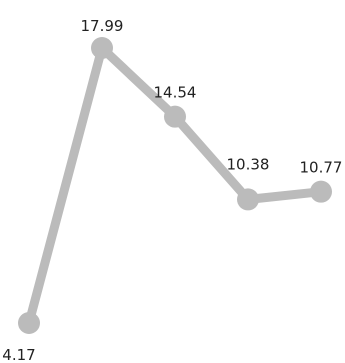  Describe the element at coordinates (248, 164) in the screenshot. I see `data-label: 10.38` at that location.